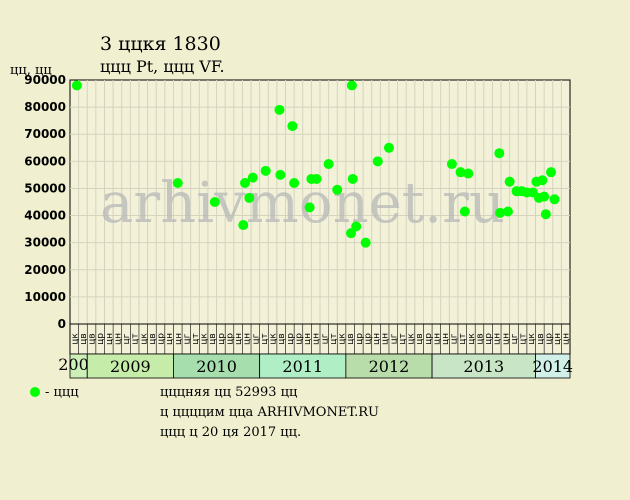  Describe the element at coordinates (45, 134) in the screenshot. I see `y-tick-label: 70000` at that location.